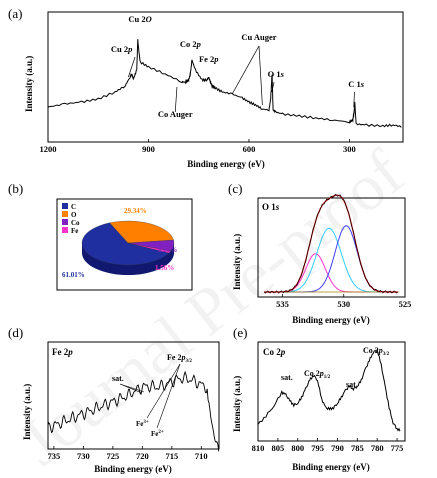  I want to click on panel-b-frame, so click(124, 244).